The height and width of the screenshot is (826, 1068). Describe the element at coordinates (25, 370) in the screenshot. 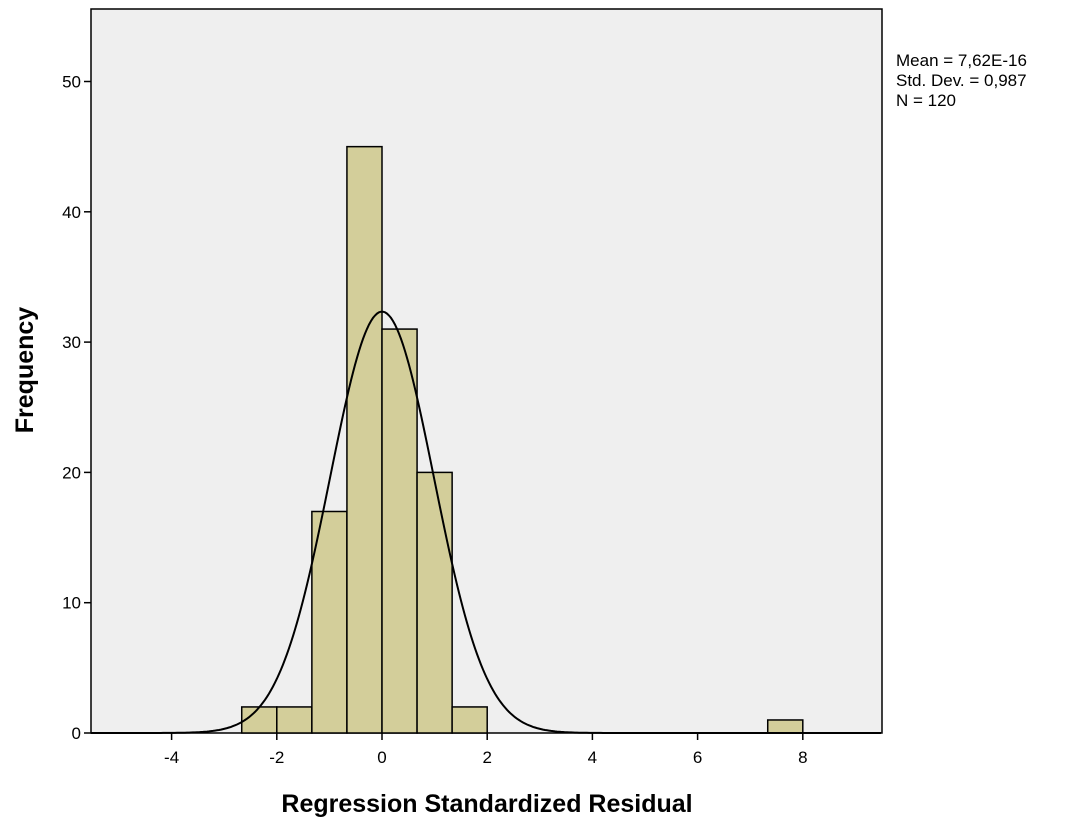

I see `y-axis-title: Frequency` at that location.